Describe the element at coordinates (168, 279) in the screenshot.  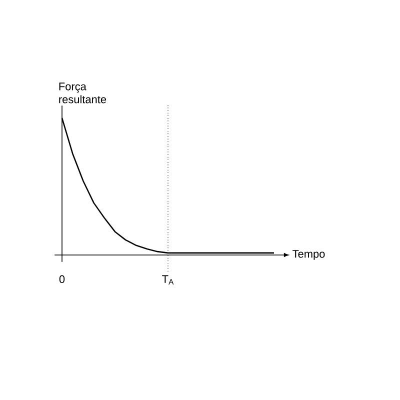
I see `x-tick-label: T$_{A}$` at that location.